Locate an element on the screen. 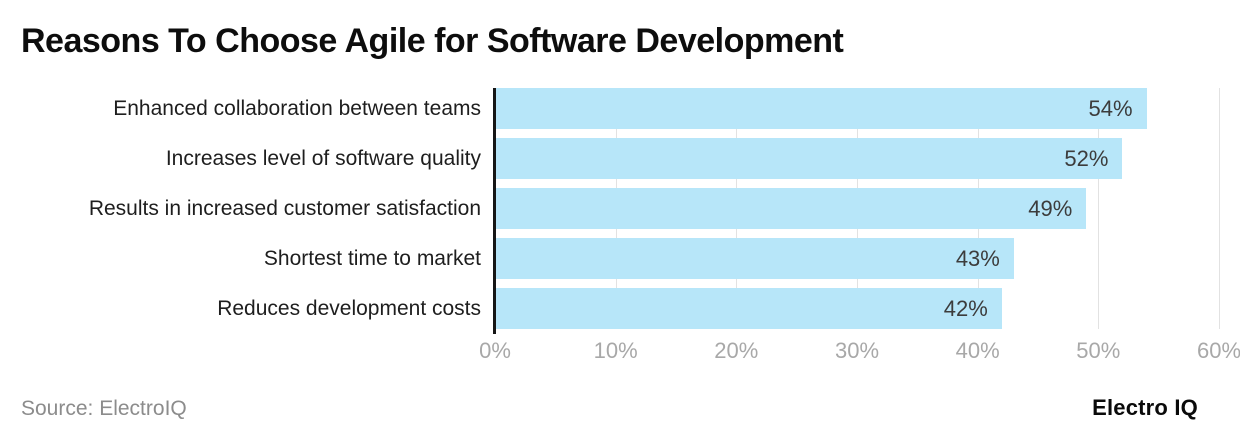  value-label: 54% is located at coordinates (1110, 108).